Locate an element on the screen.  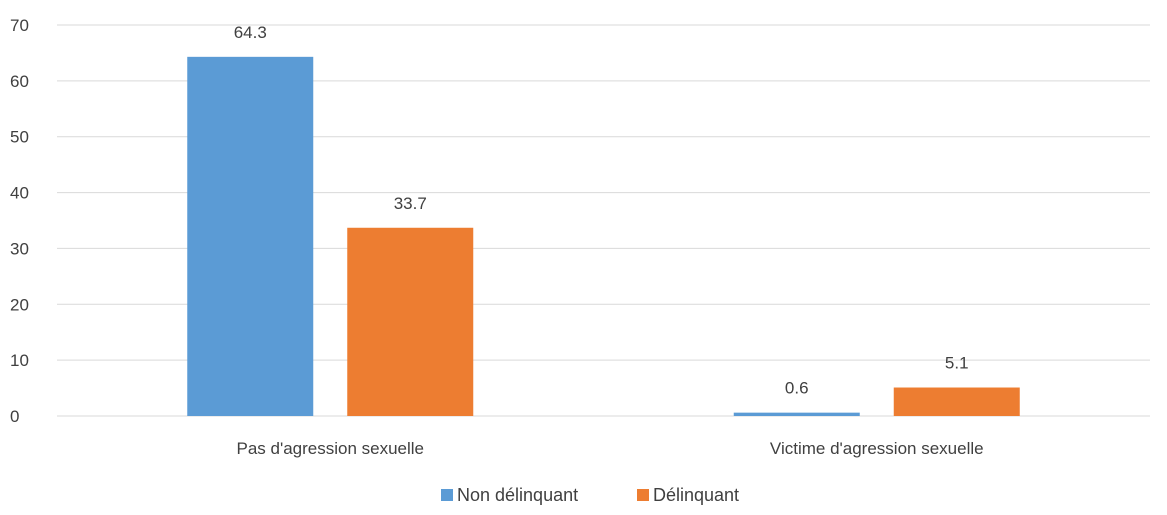
y-tick-label: 50 is located at coordinates (19, 137).